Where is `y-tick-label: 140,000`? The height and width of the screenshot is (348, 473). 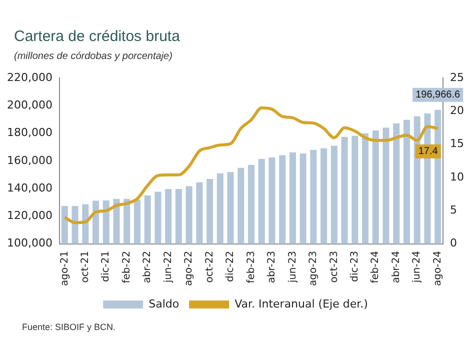 y-tick-label: 140,000 is located at coordinates (29, 187).